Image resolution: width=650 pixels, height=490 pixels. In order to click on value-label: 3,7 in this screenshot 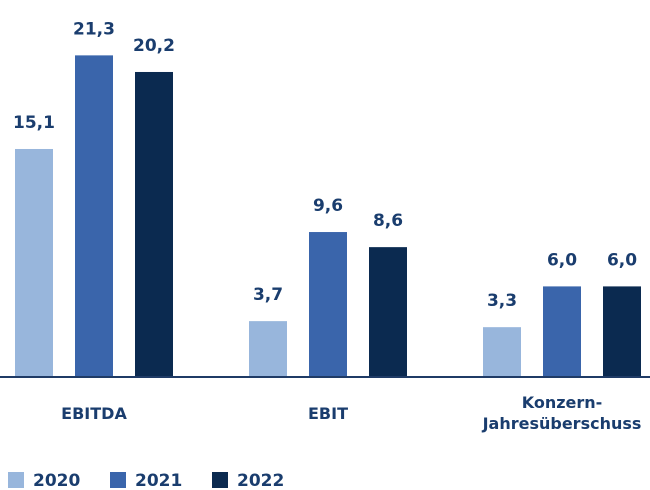, I will do `click(268, 295)`.